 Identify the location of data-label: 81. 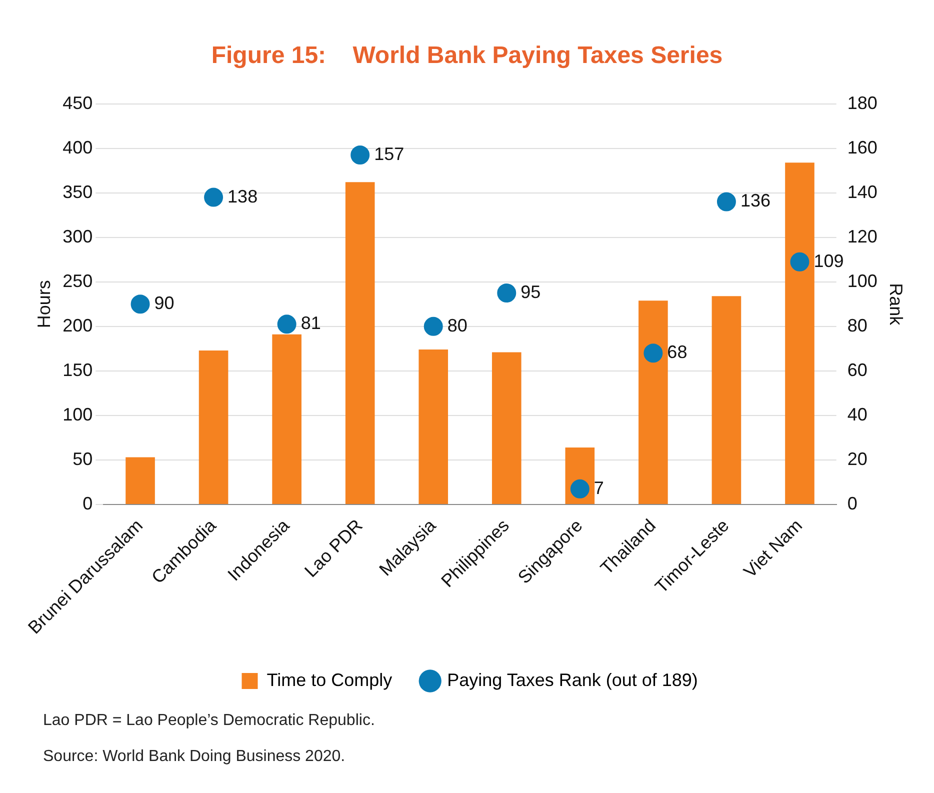
(310, 323).